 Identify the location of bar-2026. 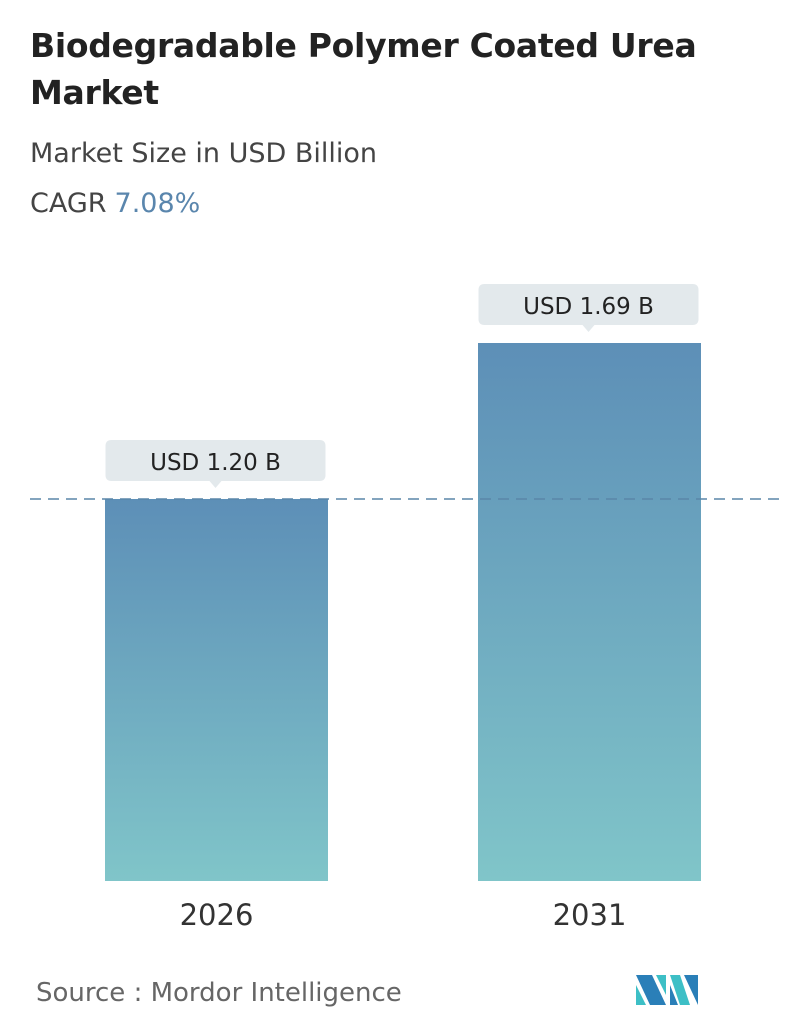
(216, 689).